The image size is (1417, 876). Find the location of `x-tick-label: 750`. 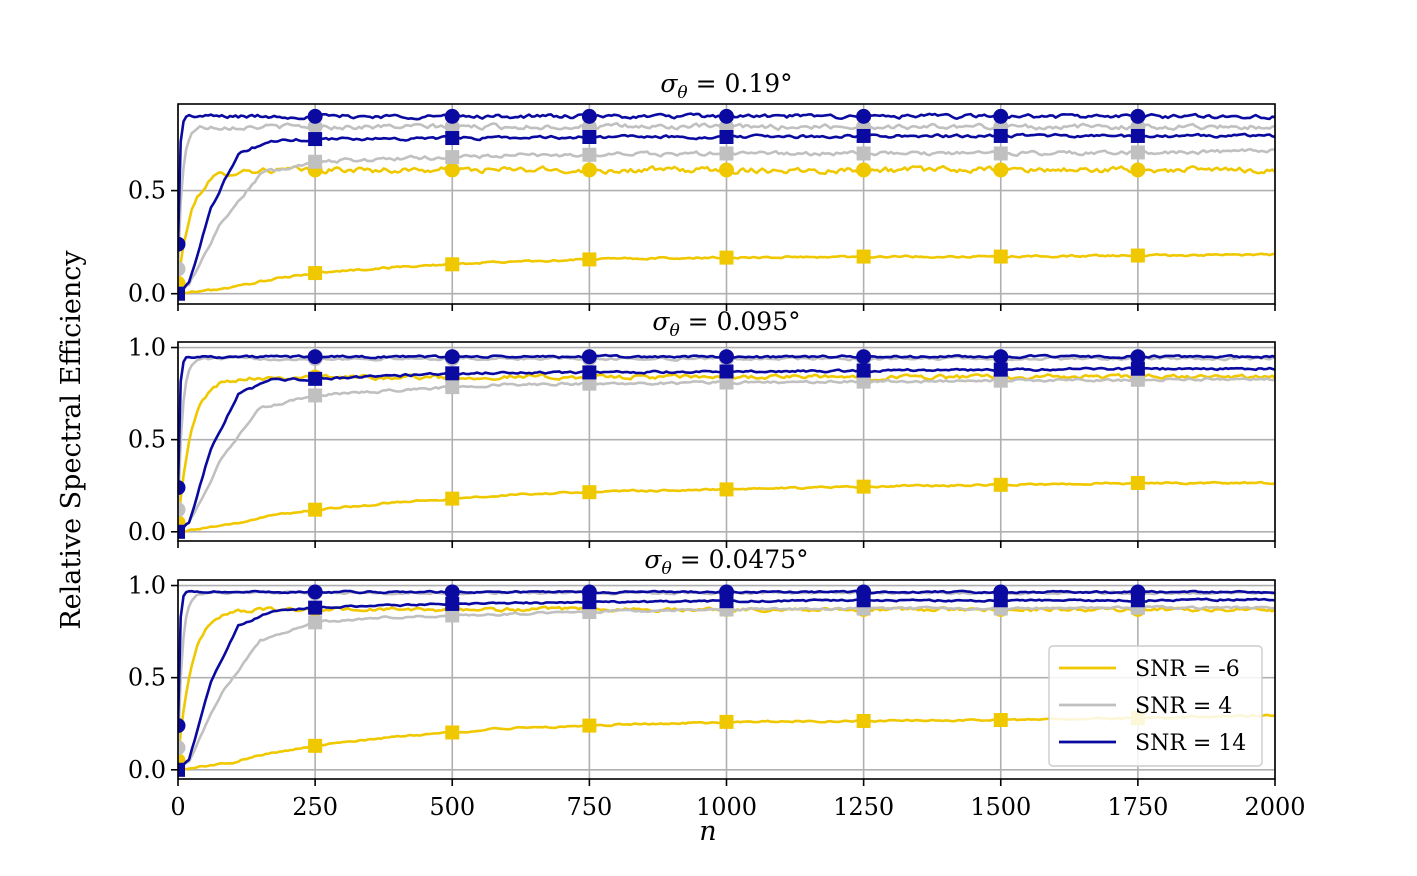

x-tick-label: 750 is located at coordinates (589, 807).